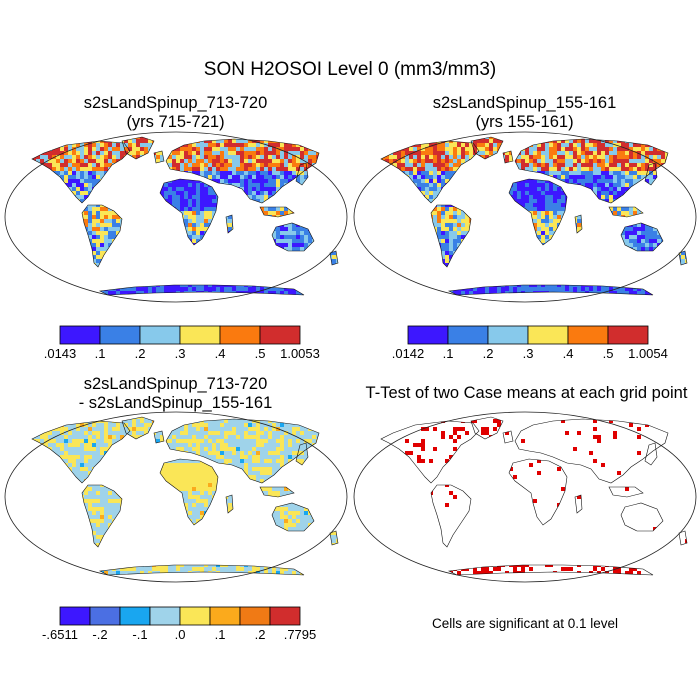 Image resolution: width=700 pixels, height=700 pixels. What do you see at coordinates (60, 353) in the screenshot?
I see `colorbar-tick-label: .0143` at bounding box center [60, 353].